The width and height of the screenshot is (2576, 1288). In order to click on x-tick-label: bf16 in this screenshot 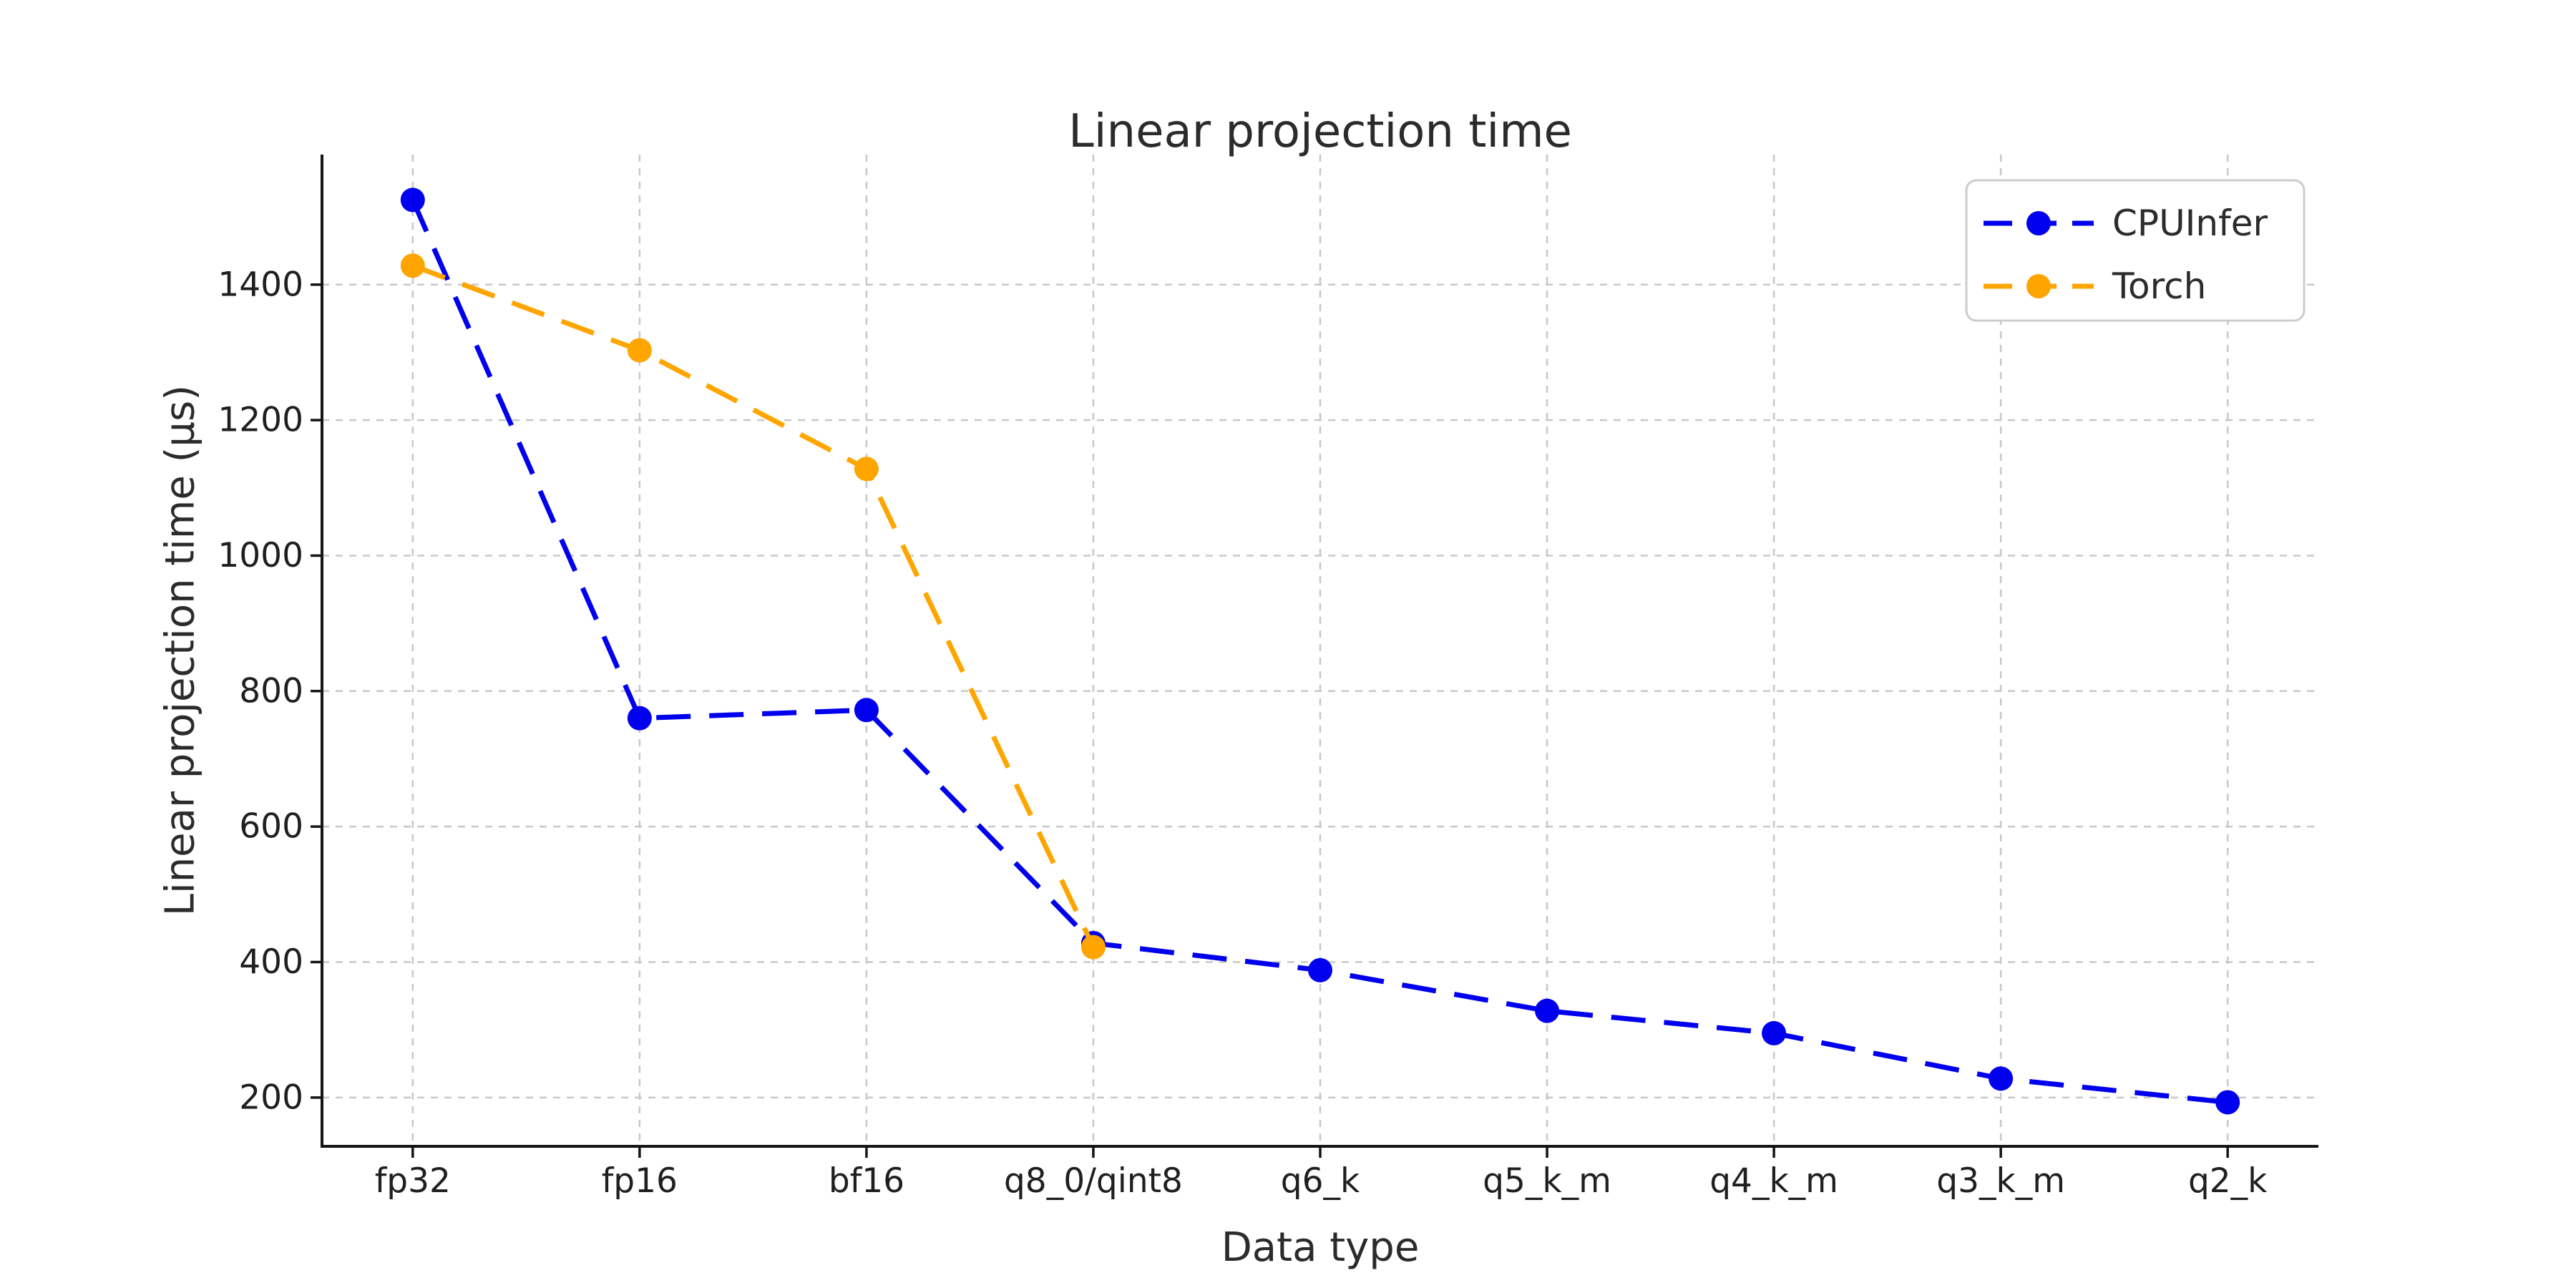, I will do `click(866, 1181)`.